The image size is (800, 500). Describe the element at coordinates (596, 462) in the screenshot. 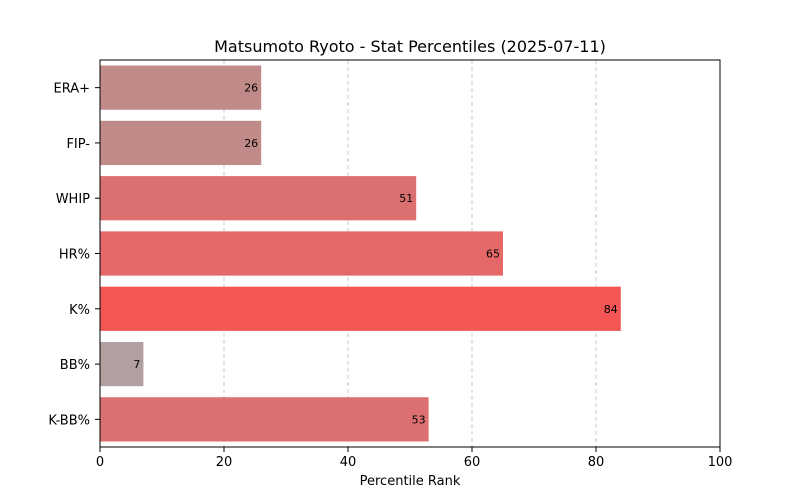

I see `x-tick-label: 80` at that location.